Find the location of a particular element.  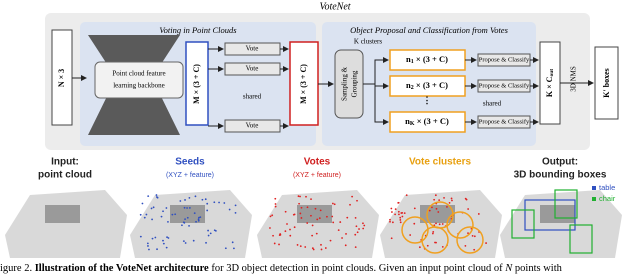

seed-box is located at coordinates (197, 83).